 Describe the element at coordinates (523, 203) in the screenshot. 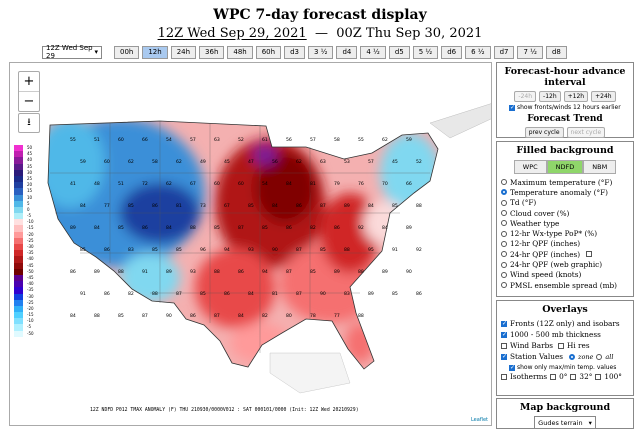

I see `background-option-label: Td (°F)` at that location.